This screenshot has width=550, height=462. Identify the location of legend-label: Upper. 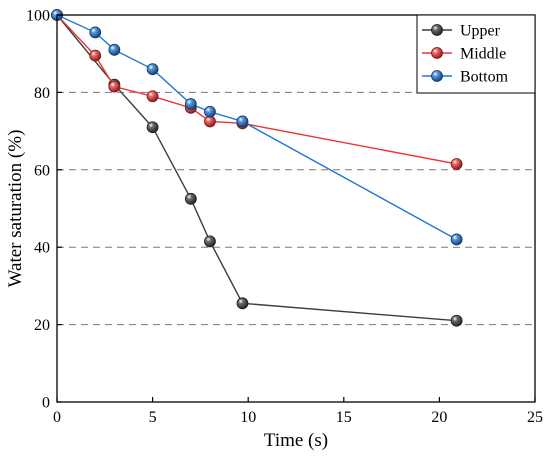
(480, 31).